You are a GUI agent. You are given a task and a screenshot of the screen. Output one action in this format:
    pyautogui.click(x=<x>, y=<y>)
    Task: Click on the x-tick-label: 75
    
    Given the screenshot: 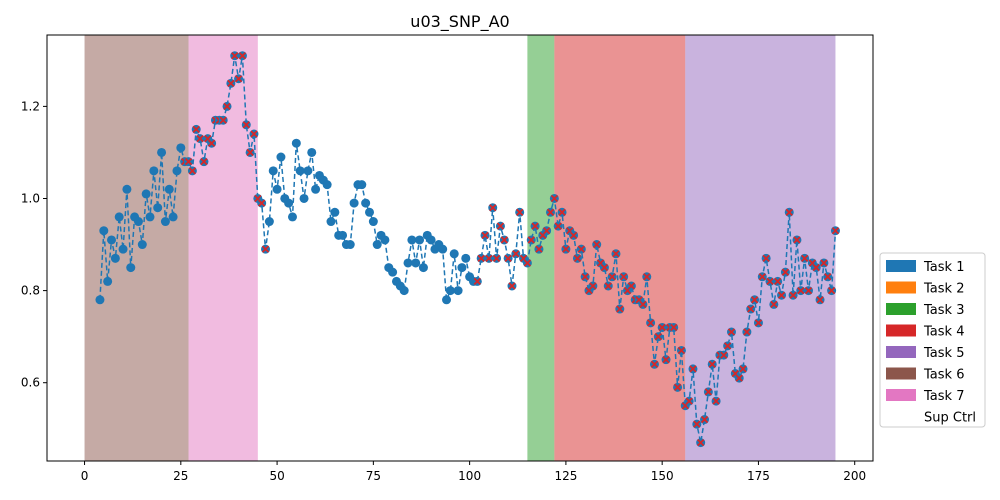 What is the action you would take?
    pyautogui.click(x=373, y=476)
    